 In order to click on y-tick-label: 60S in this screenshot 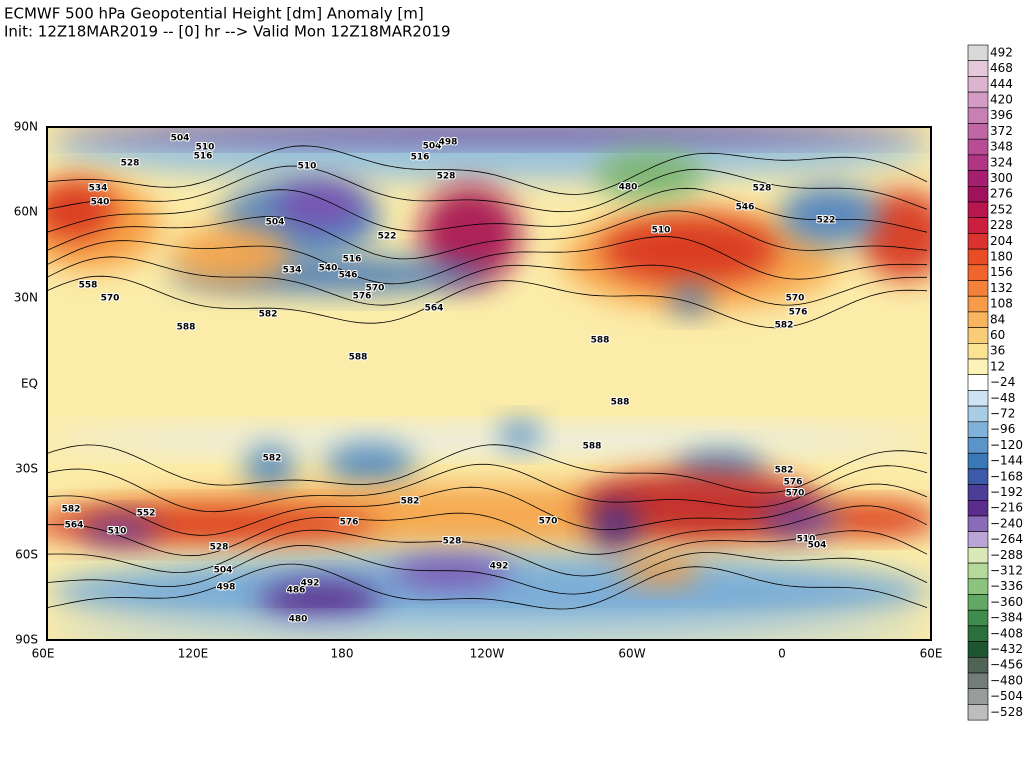, I will do `click(26, 555)`.